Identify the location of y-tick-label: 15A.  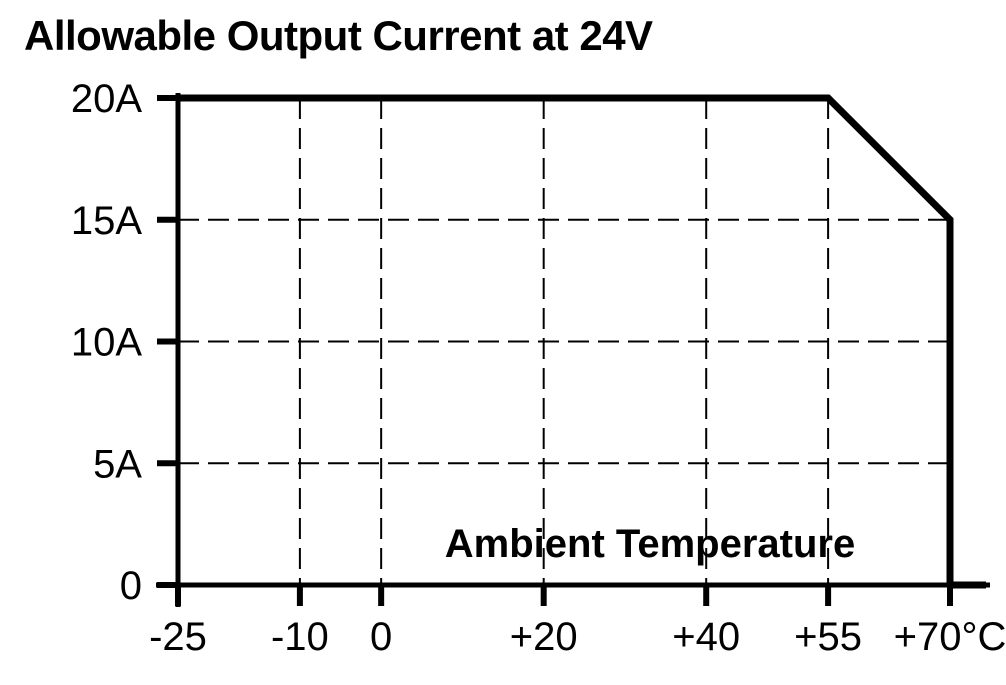
(106, 221).